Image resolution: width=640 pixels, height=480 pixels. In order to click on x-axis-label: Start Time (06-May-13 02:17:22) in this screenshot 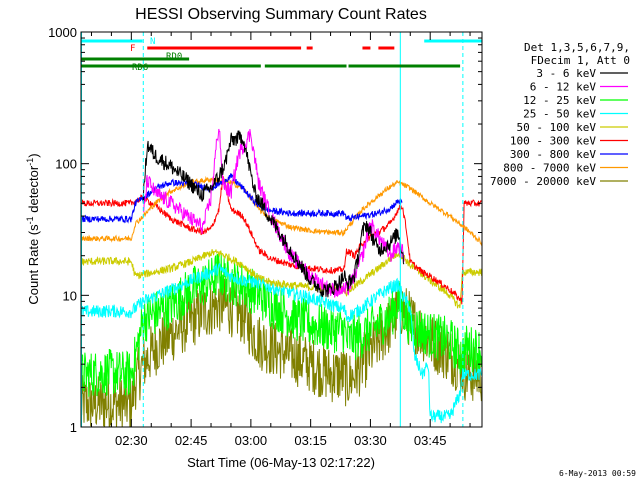, I will do `click(281, 462)`.